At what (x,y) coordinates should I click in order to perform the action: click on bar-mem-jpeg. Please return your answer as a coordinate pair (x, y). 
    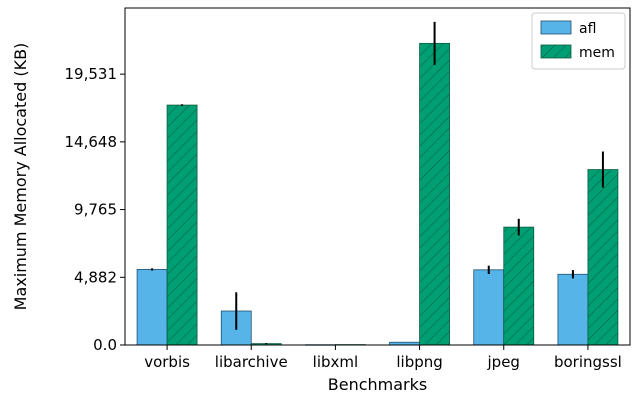
    Looking at the image, I should click on (519, 286).